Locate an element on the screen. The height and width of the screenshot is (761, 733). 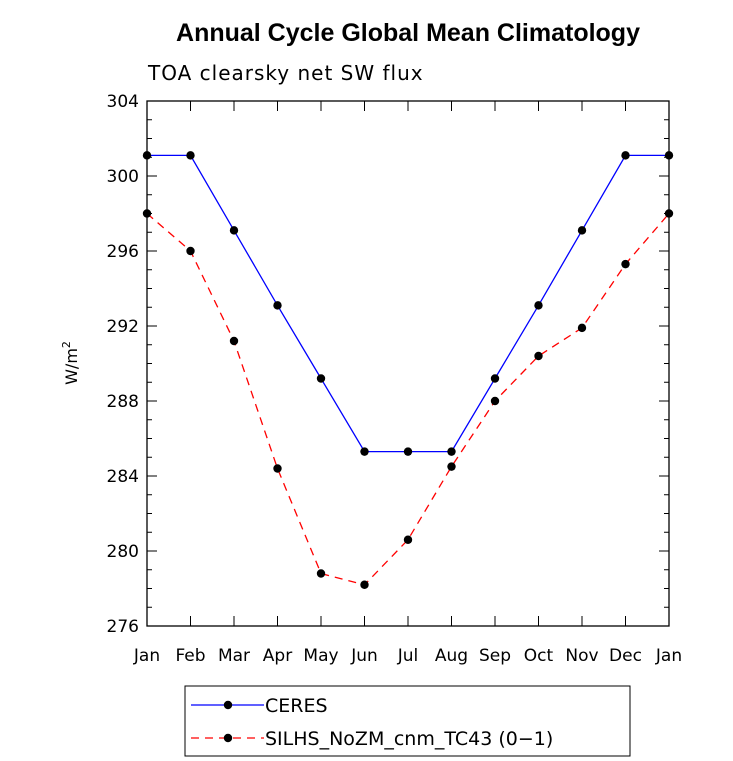
x-tick-label: May is located at coordinates (320, 656).